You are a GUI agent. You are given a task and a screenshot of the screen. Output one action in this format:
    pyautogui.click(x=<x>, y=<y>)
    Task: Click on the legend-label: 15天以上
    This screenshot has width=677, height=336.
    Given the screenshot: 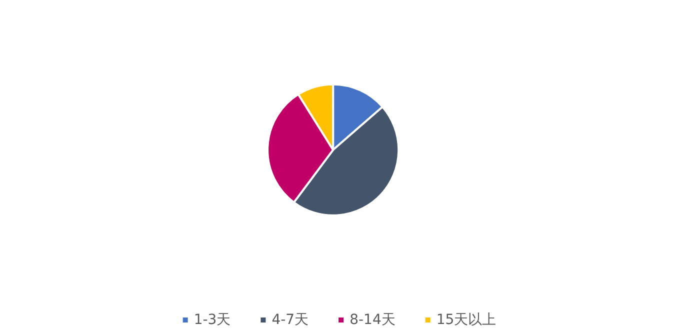 What is the action you would take?
    pyautogui.click(x=466, y=320)
    